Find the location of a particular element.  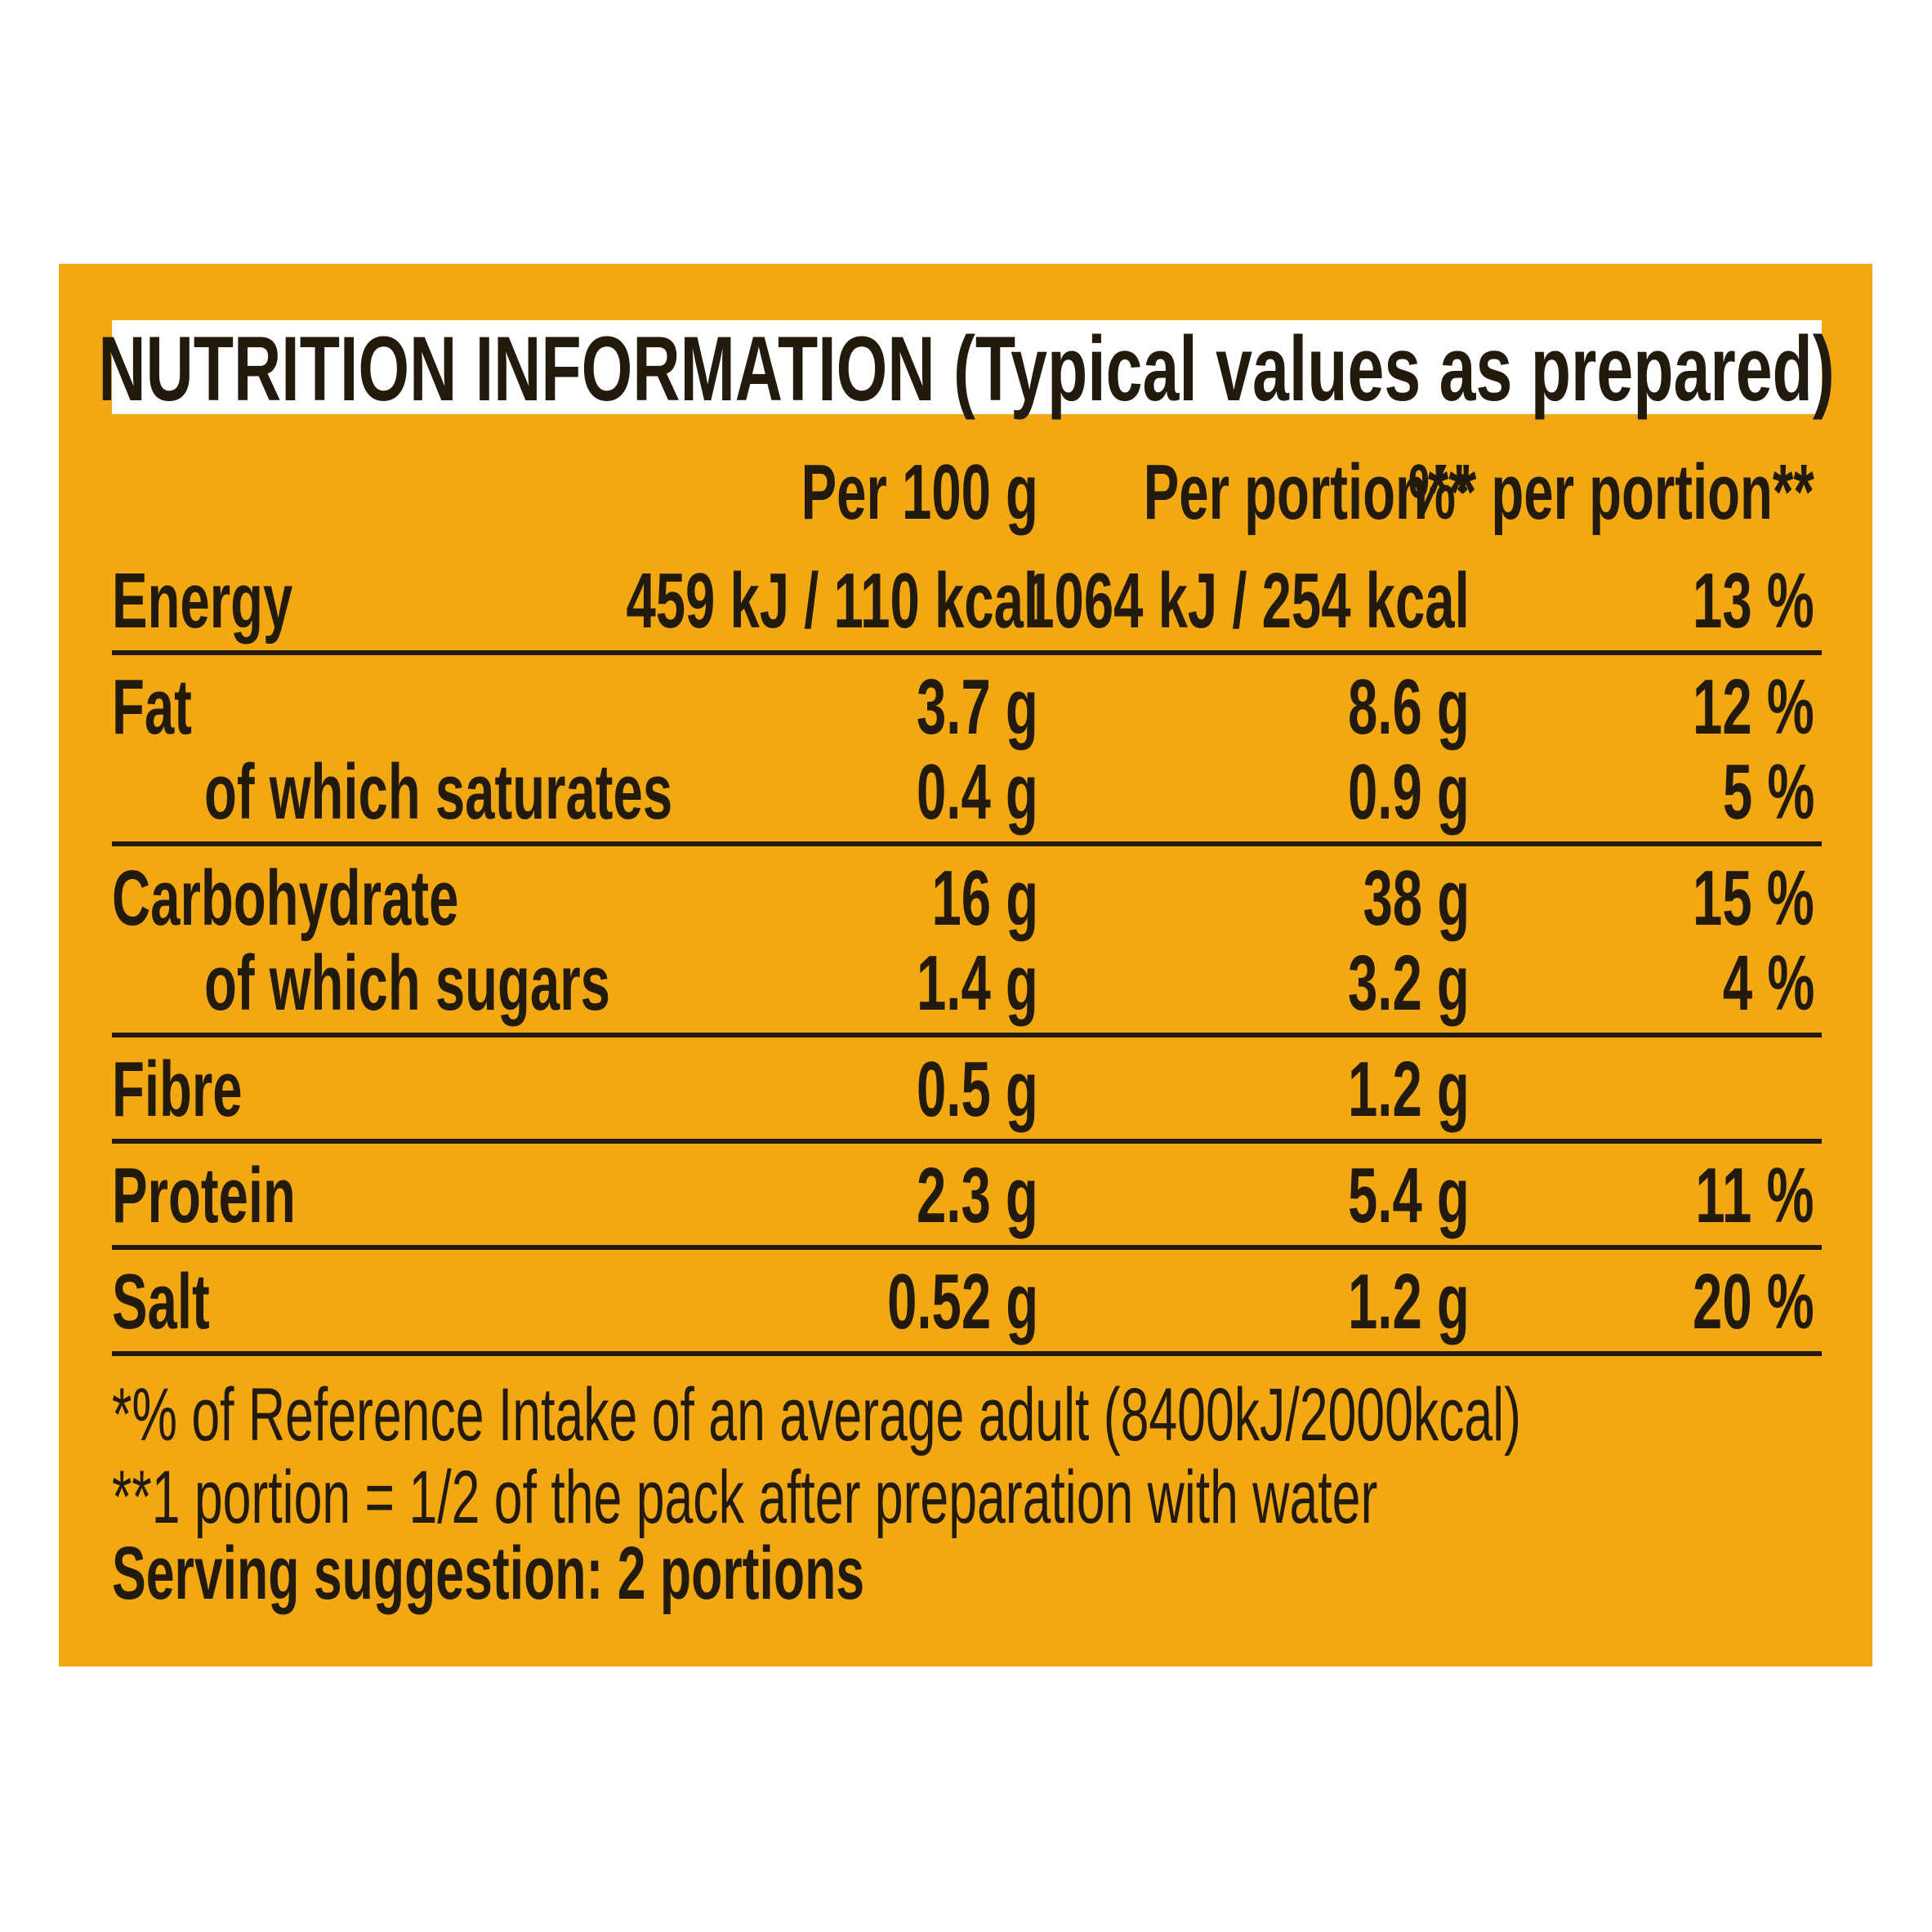

cell: 5.4 g is located at coordinates (1409, 1195).